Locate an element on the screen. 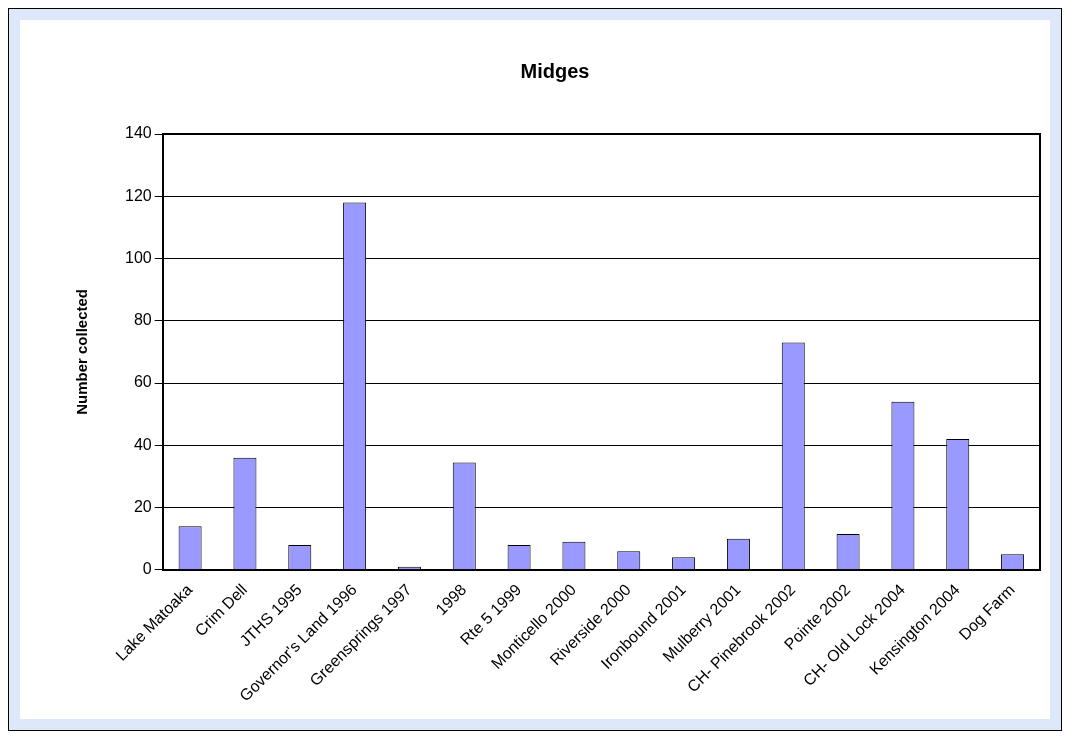  y-axis-title: Number collected is located at coordinates (82, 351).